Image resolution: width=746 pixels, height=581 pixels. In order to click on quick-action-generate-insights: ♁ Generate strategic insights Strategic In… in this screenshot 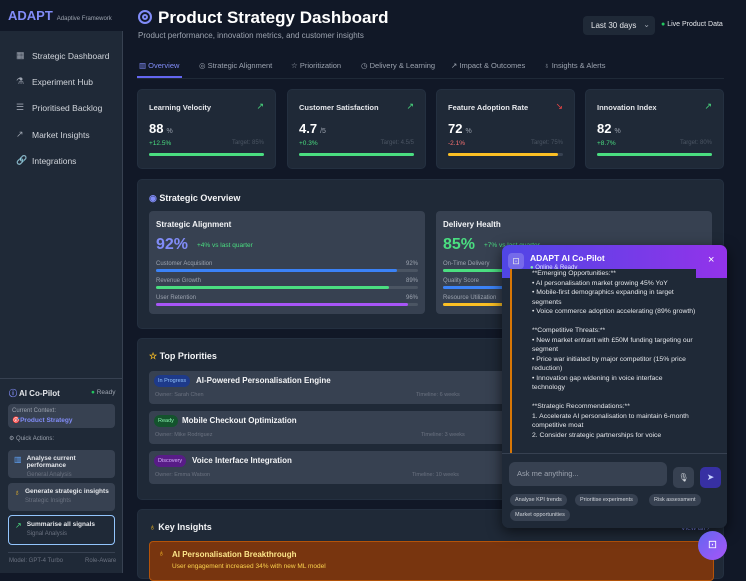, I will do `click(61, 497)`.